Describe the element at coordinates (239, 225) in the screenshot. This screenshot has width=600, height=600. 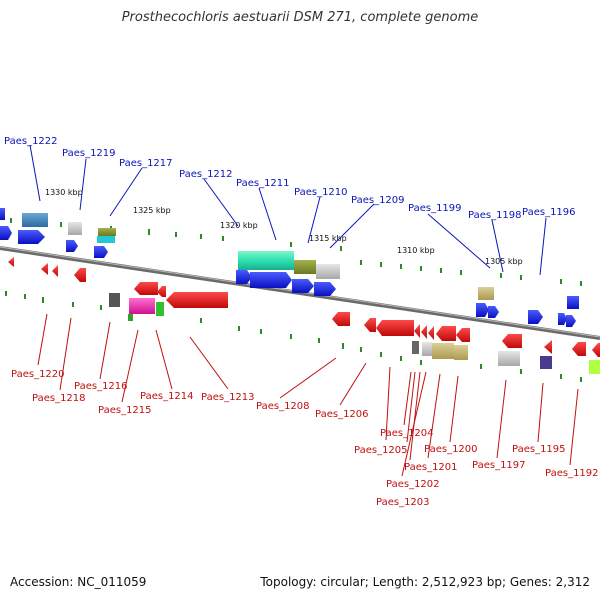
I see `kbp-label: 1320 kbp` at that location.